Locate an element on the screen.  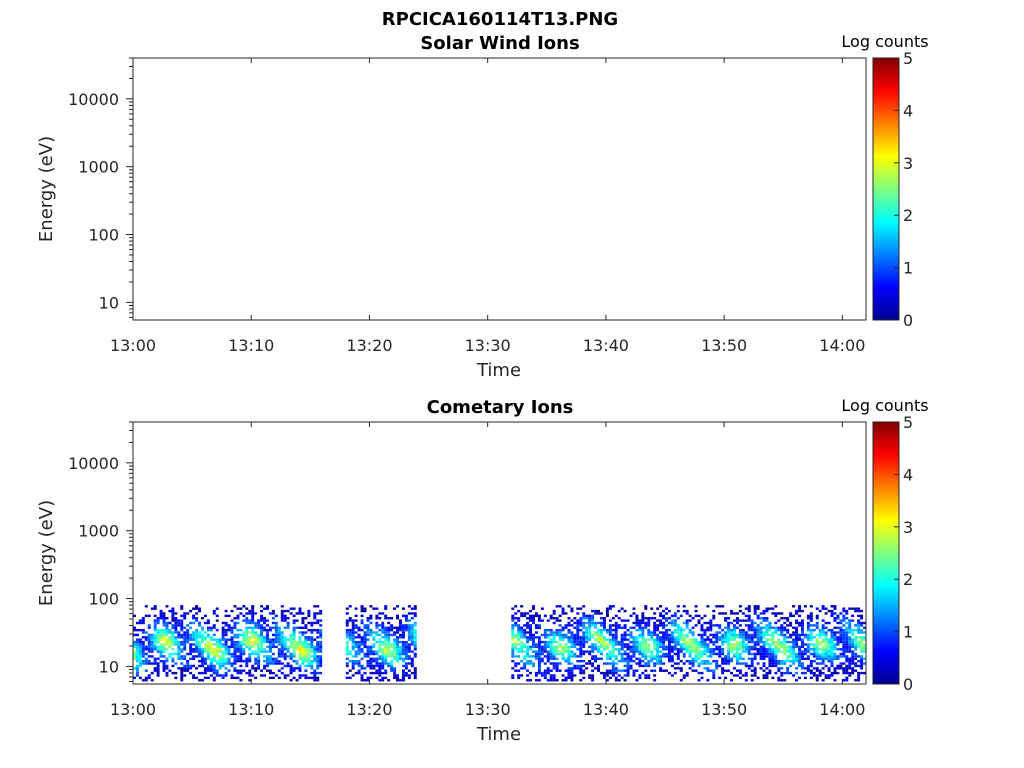
spectrogram-cells is located at coordinates (499, 643).